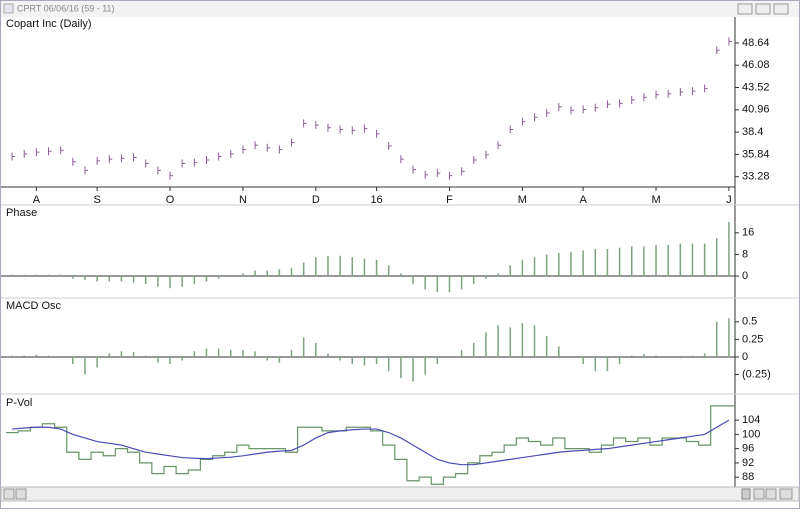 The width and height of the screenshot is (800, 514). Describe the element at coordinates (21, 213) in the screenshot. I see `panel-title: Phase` at that location.